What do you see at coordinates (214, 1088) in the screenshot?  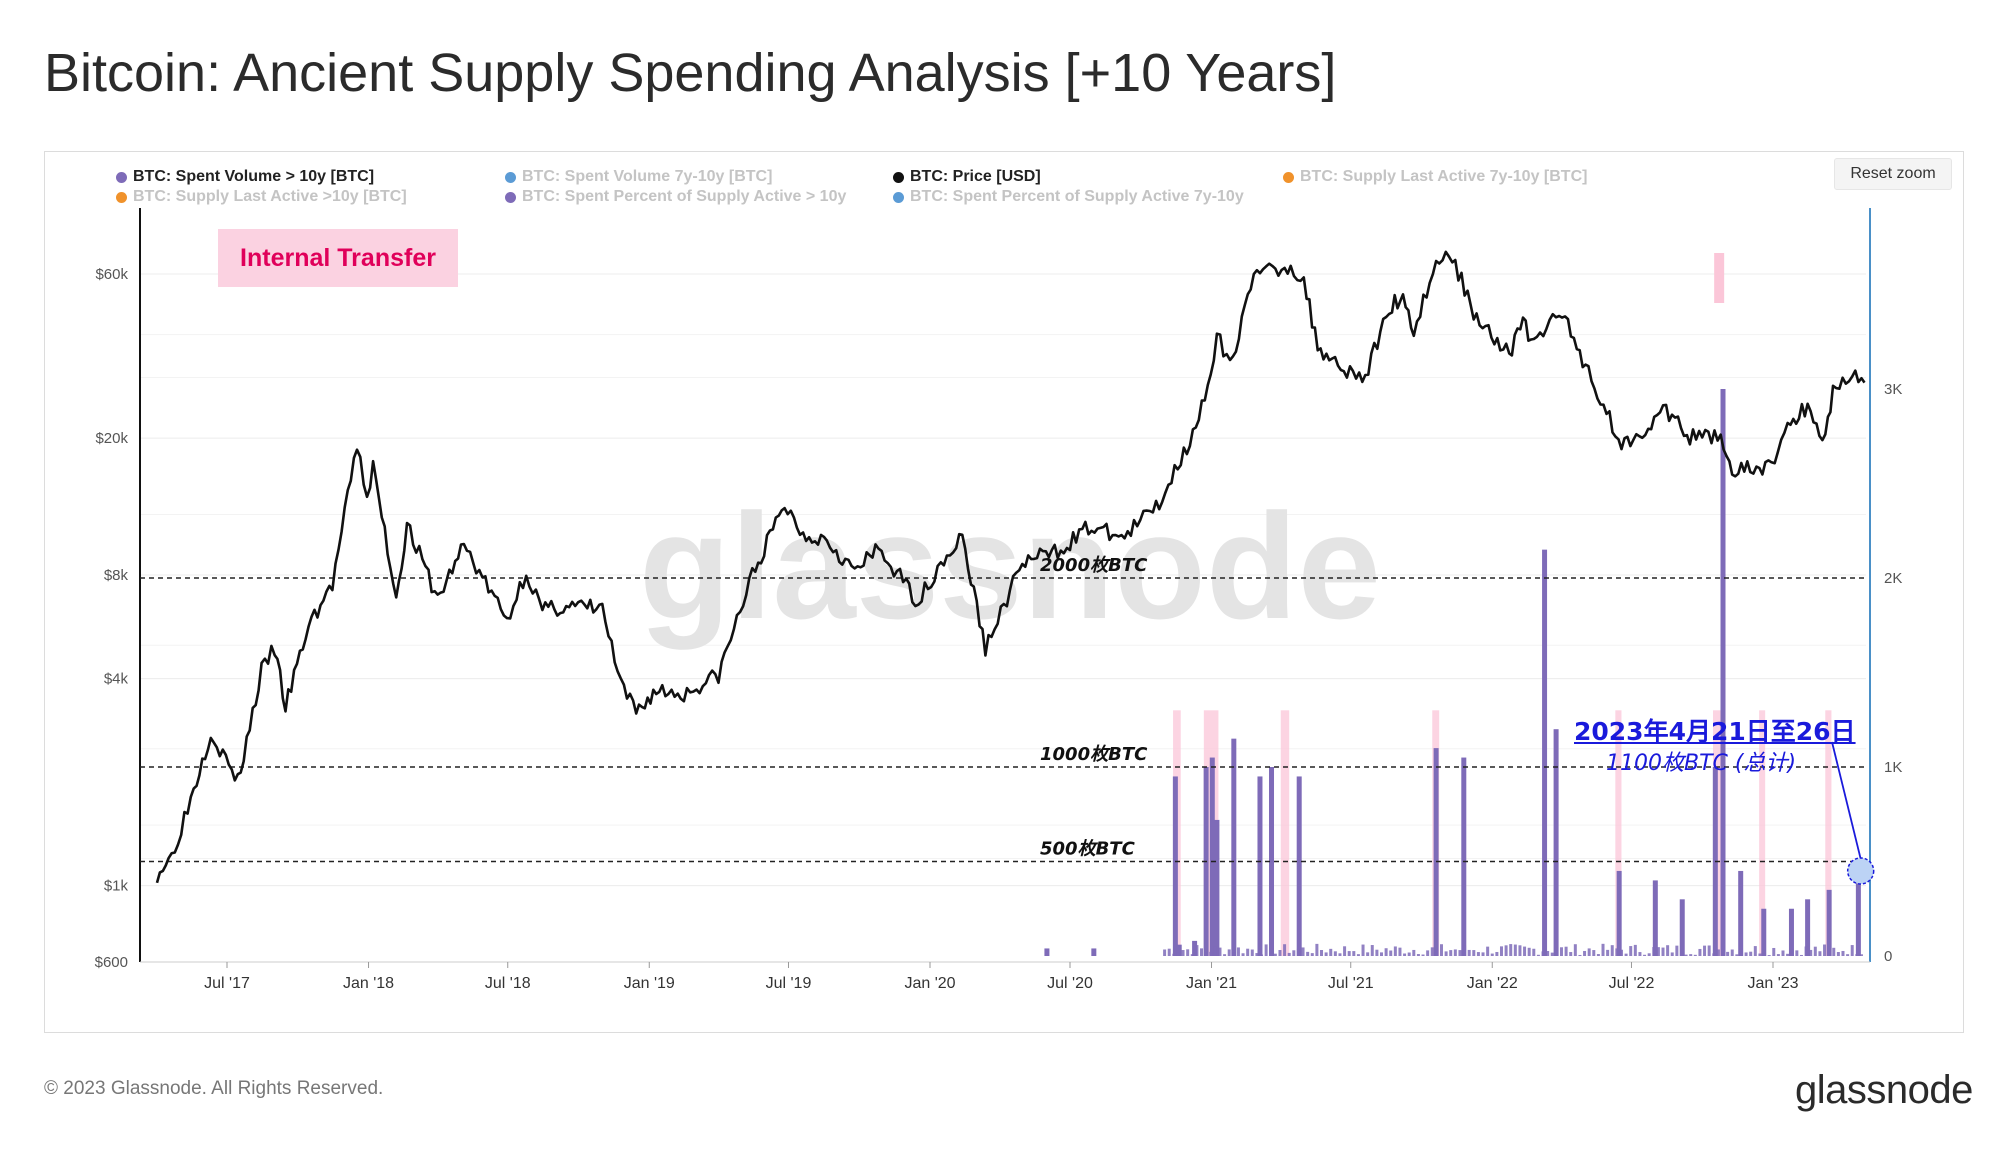 I see `copyright-text: © 2023 Glassnode. All Rights Reserved.` at bounding box center [214, 1088].